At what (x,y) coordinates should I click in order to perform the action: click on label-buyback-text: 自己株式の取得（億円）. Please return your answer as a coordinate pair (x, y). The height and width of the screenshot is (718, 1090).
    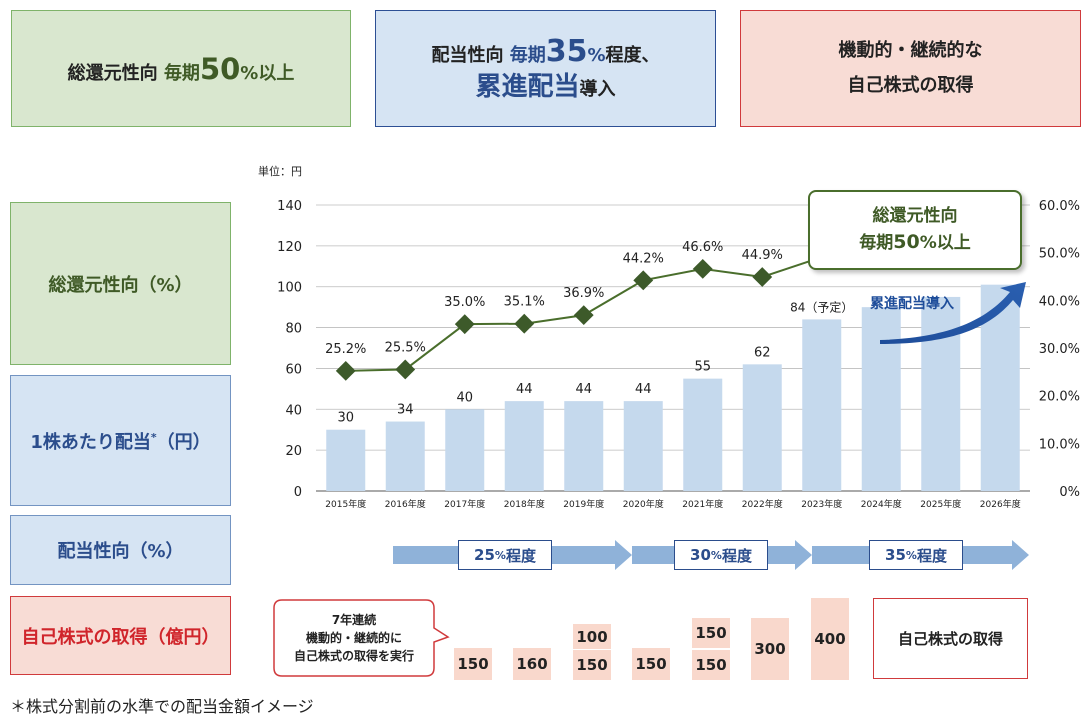
    Looking at the image, I should click on (120, 637).